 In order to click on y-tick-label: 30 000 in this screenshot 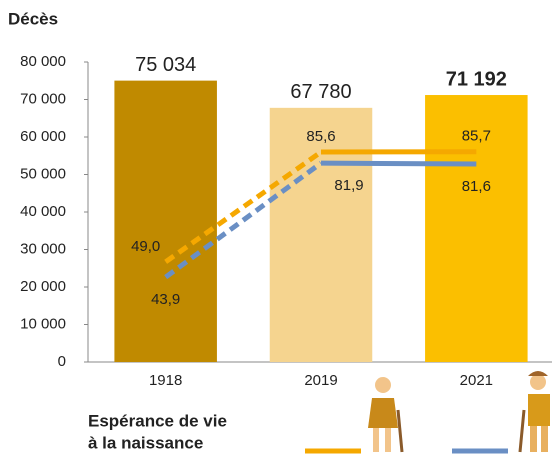, I will do `click(43, 248)`.